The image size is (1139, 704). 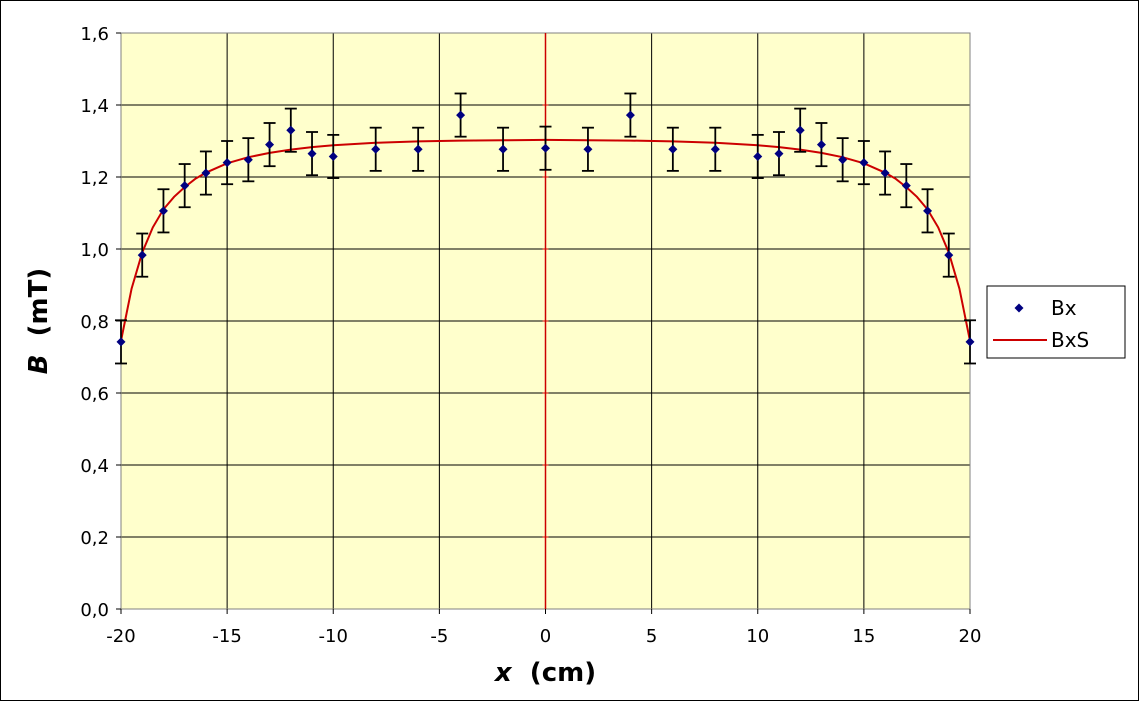 I want to click on x-axis-unit: (cm), so click(x=554, y=673).